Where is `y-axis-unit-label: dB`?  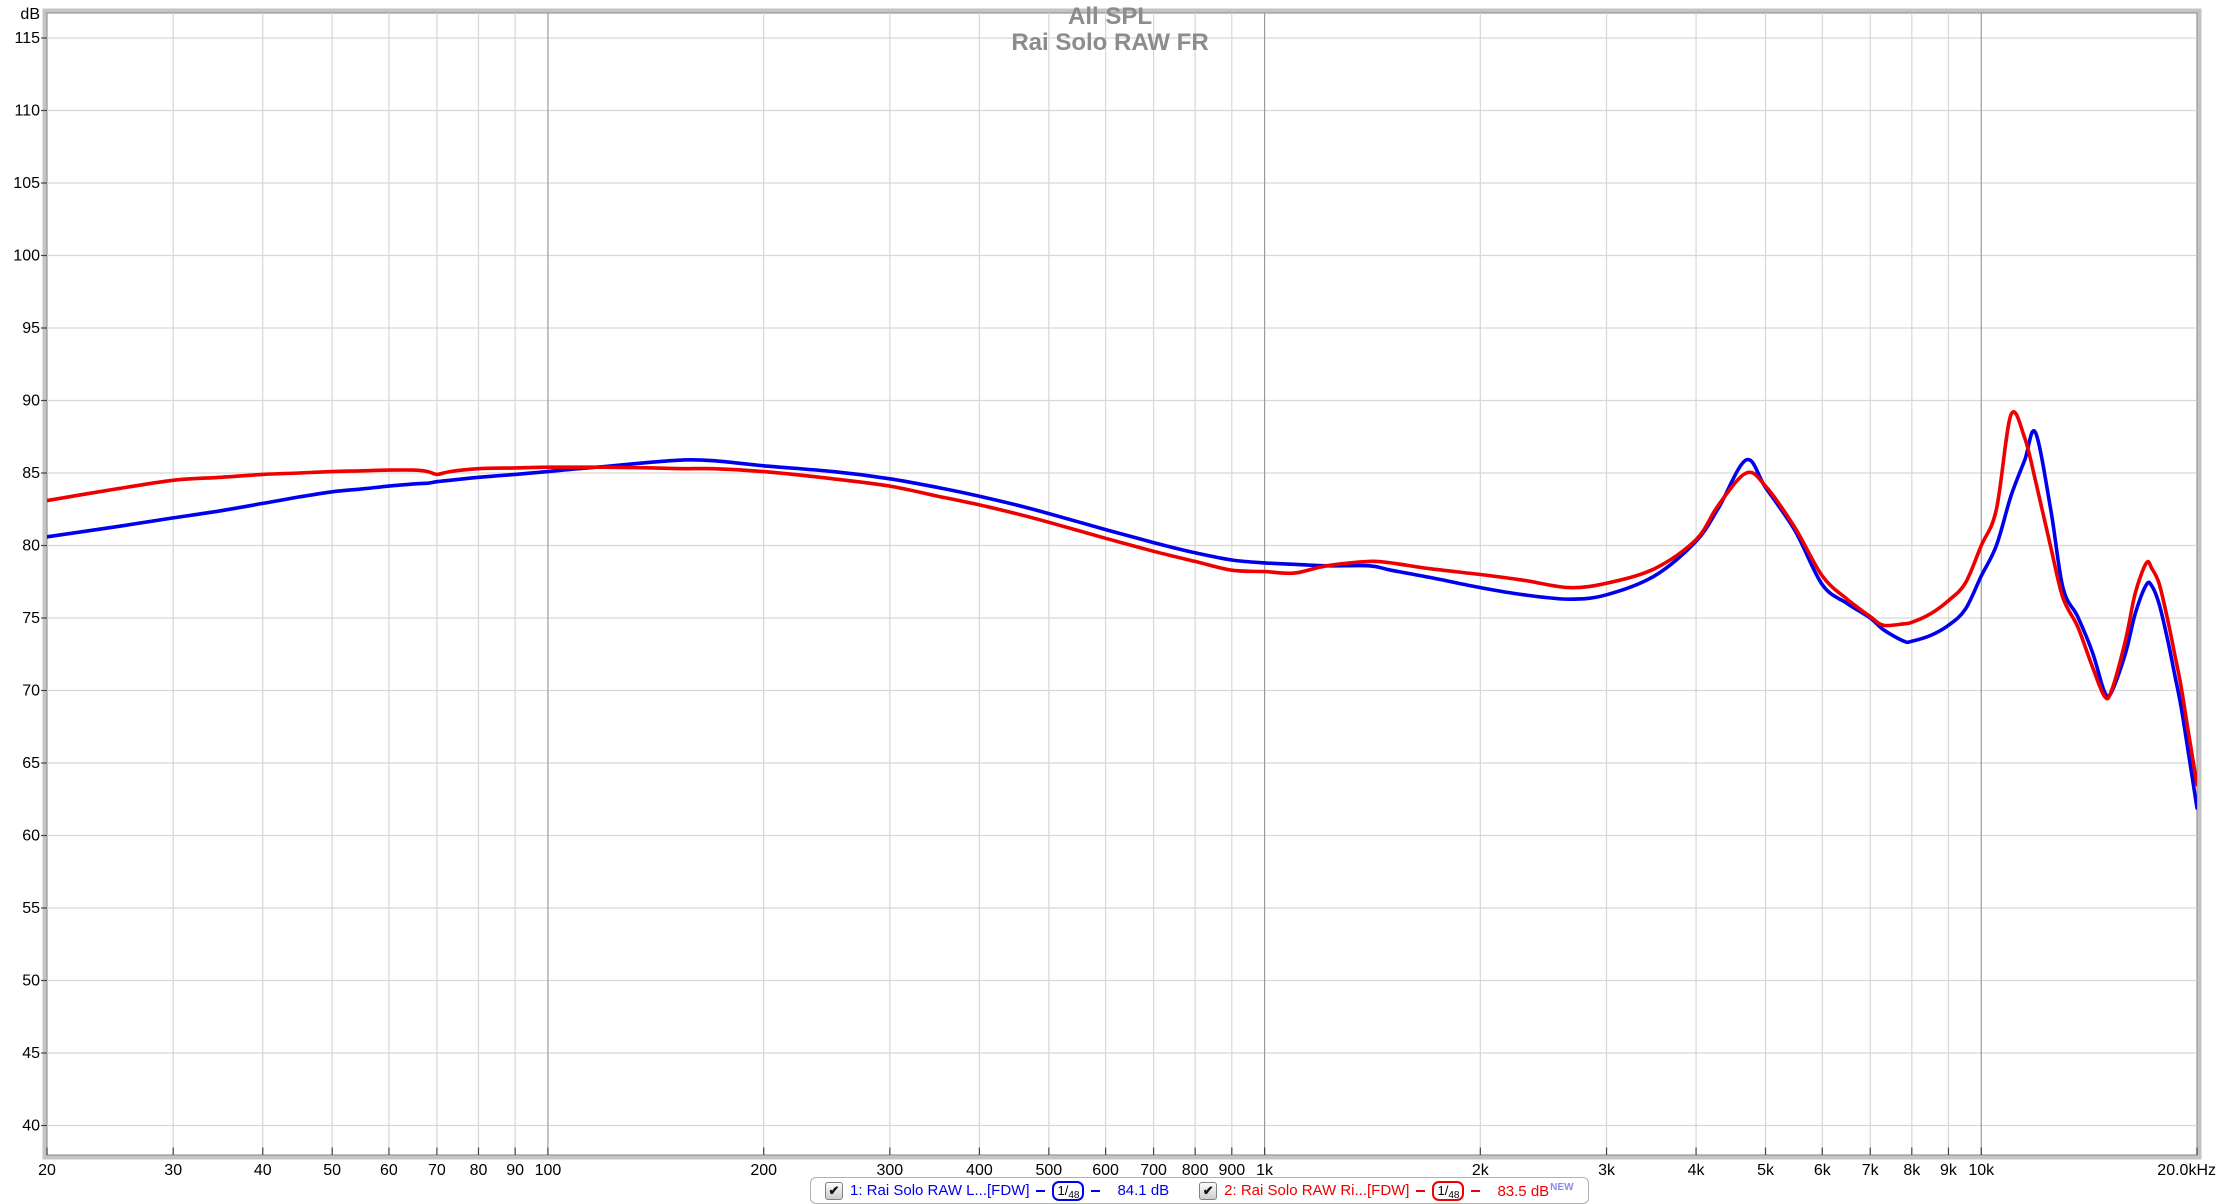 y-axis-unit-label: dB is located at coordinates (30, 14).